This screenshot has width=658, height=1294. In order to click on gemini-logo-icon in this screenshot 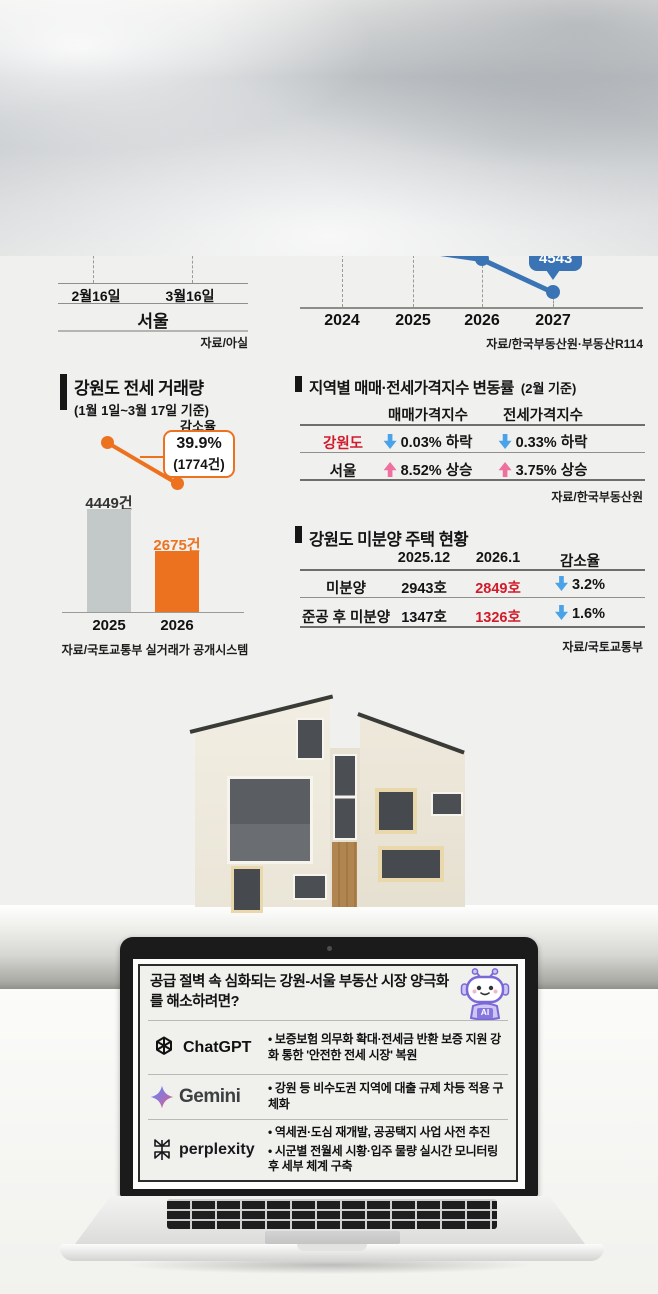, I will do `click(162, 1097)`.